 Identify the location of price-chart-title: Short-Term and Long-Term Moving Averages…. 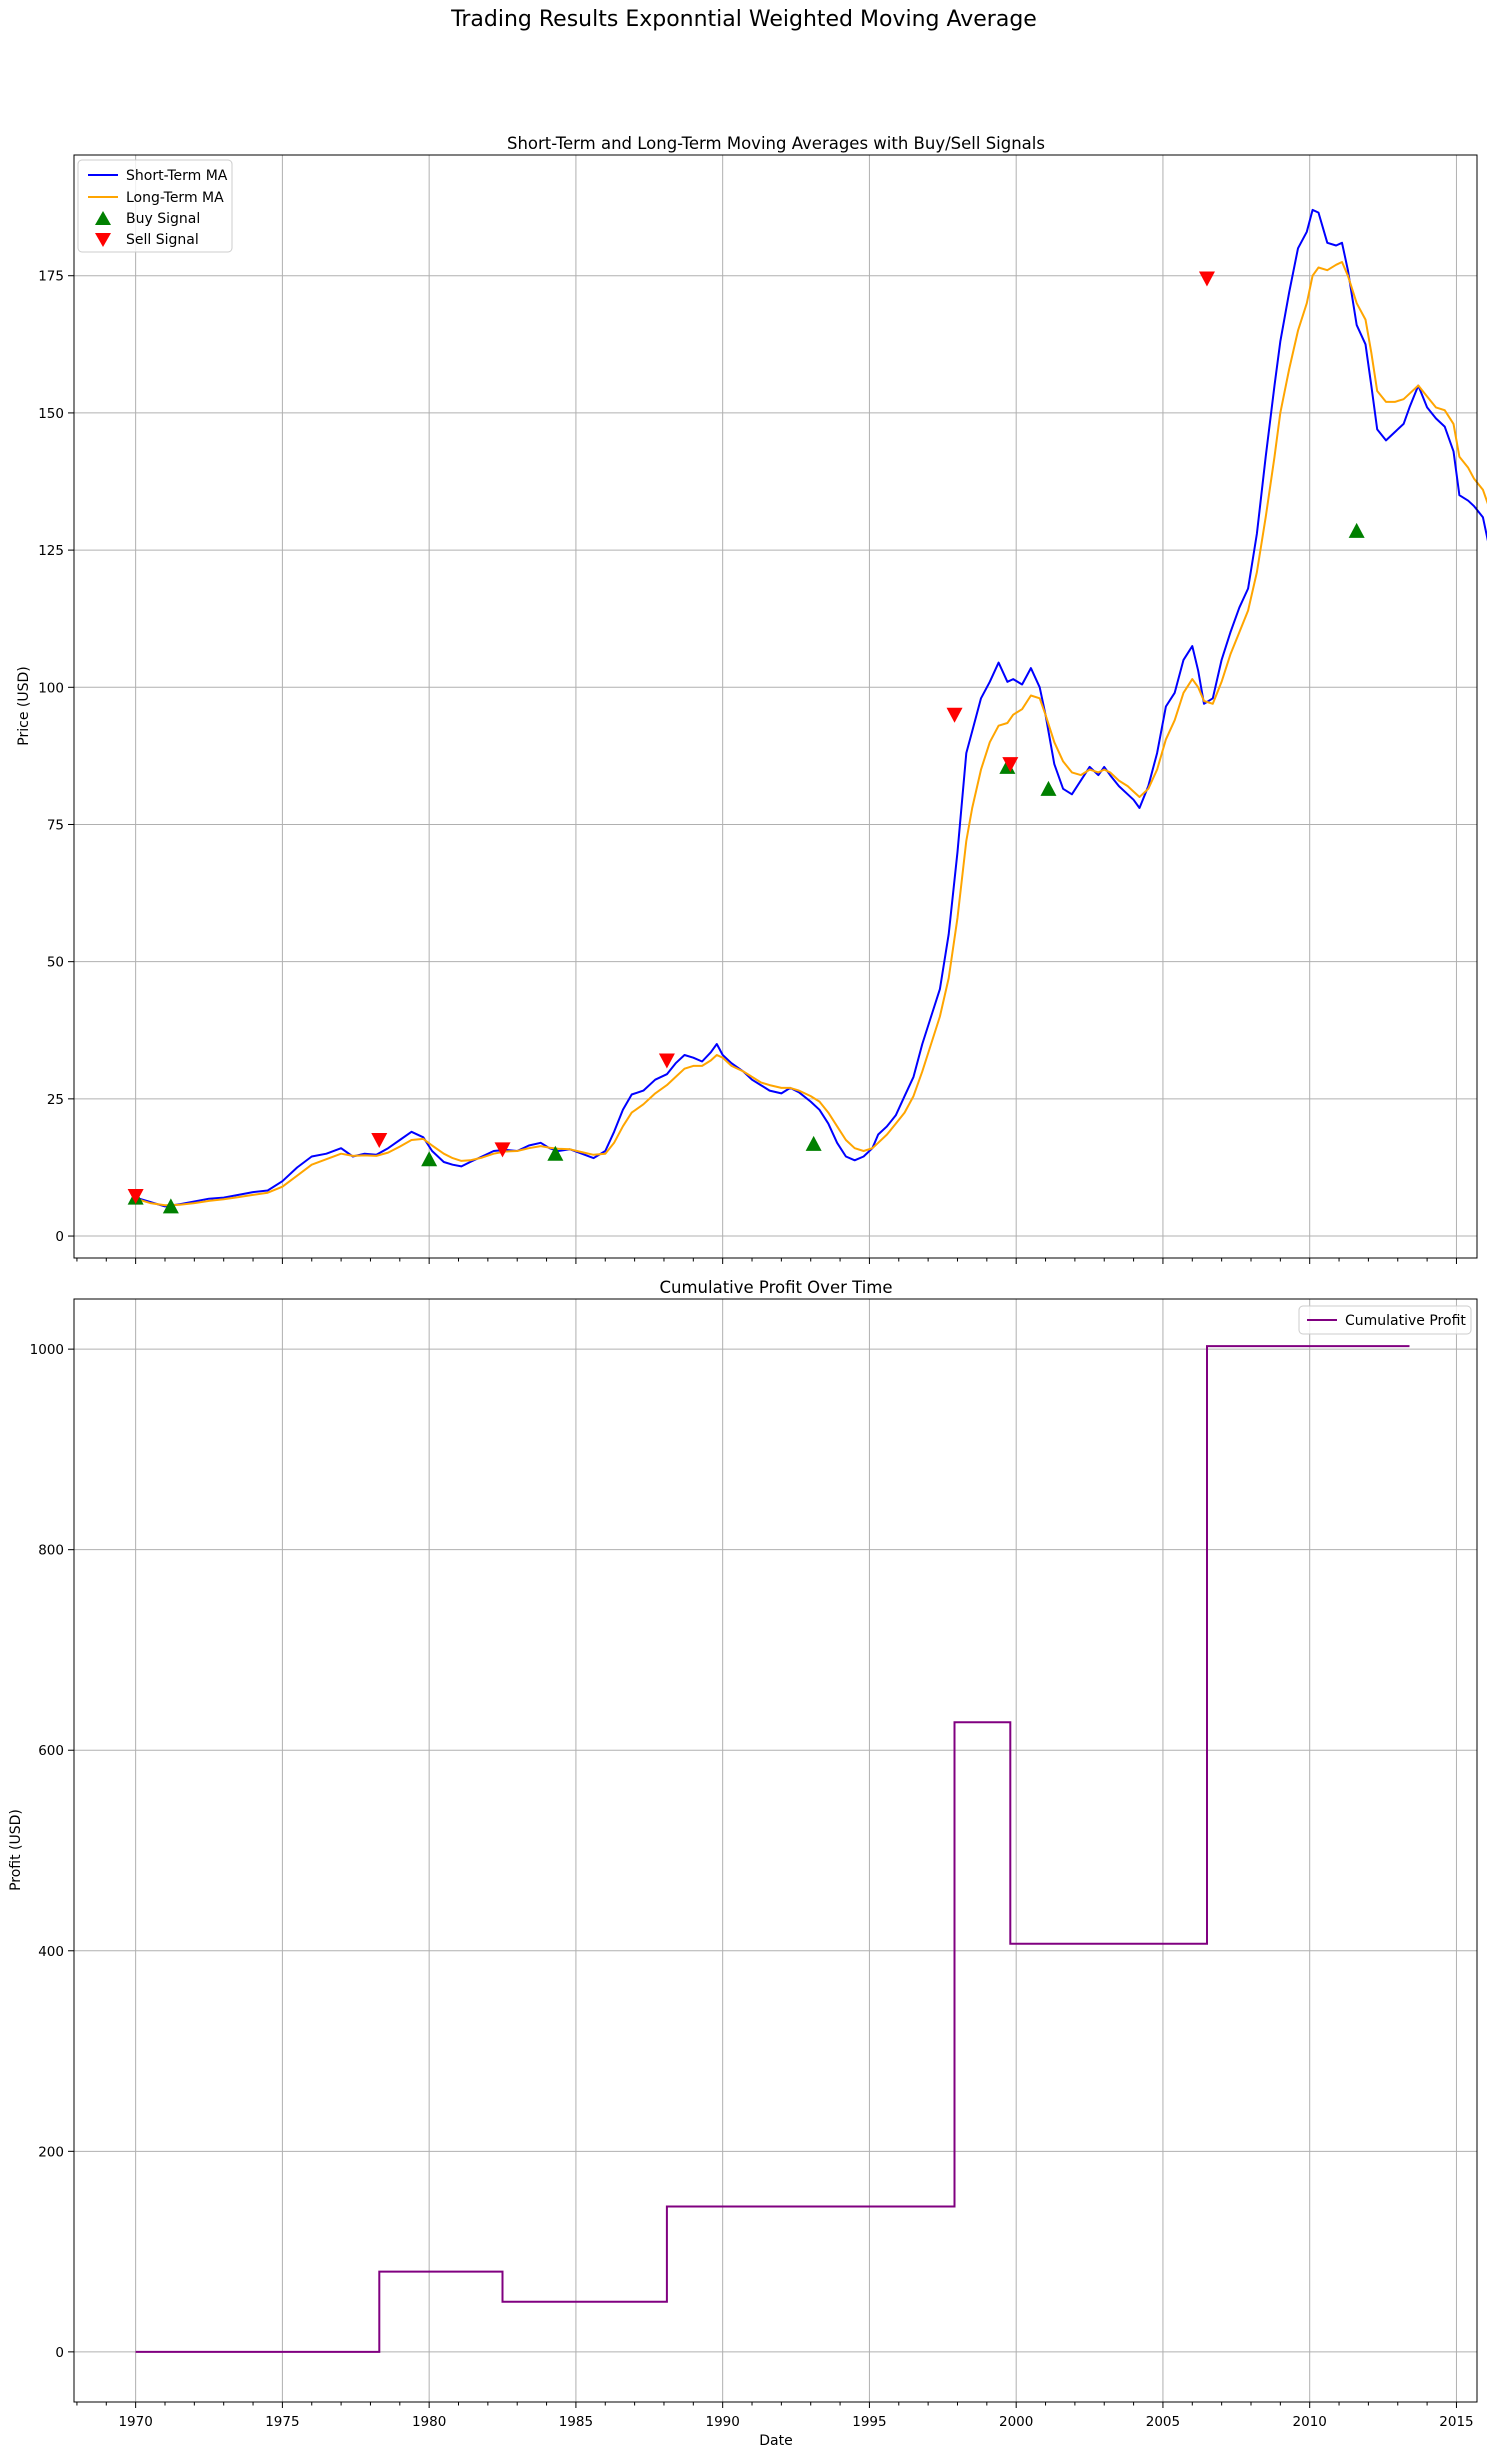
(776, 143).